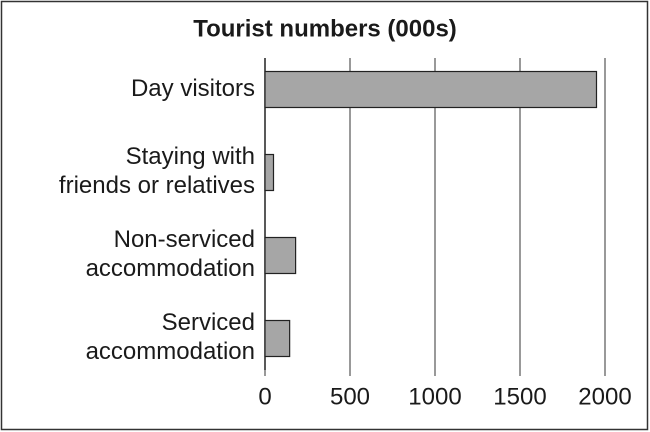 The height and width of the screenshot is (432, 650). What do you see at coordinates (350, 396) in the screenshot?
I see `x-tick-label: 500` at bounding box center [350, 396].